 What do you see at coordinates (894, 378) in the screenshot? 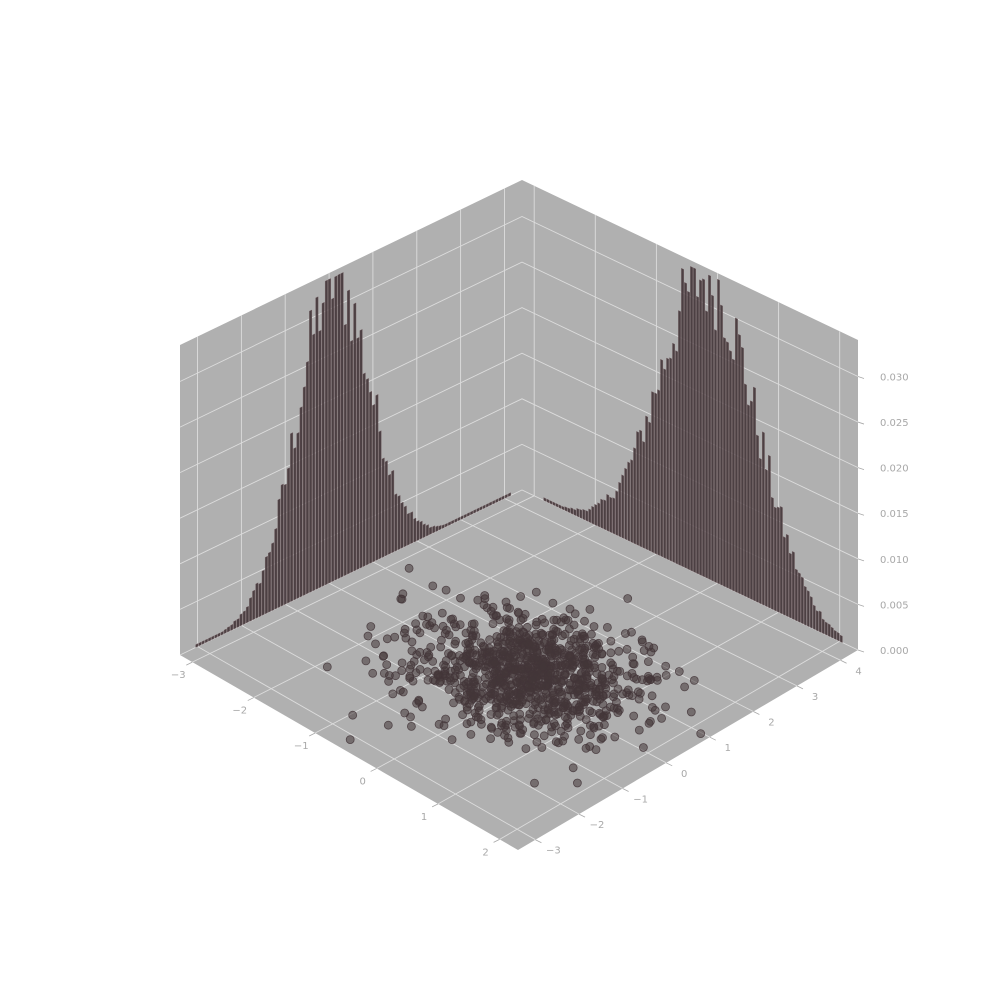
I see `z-tick-label: 0.030` at bounding box center [894, 378].